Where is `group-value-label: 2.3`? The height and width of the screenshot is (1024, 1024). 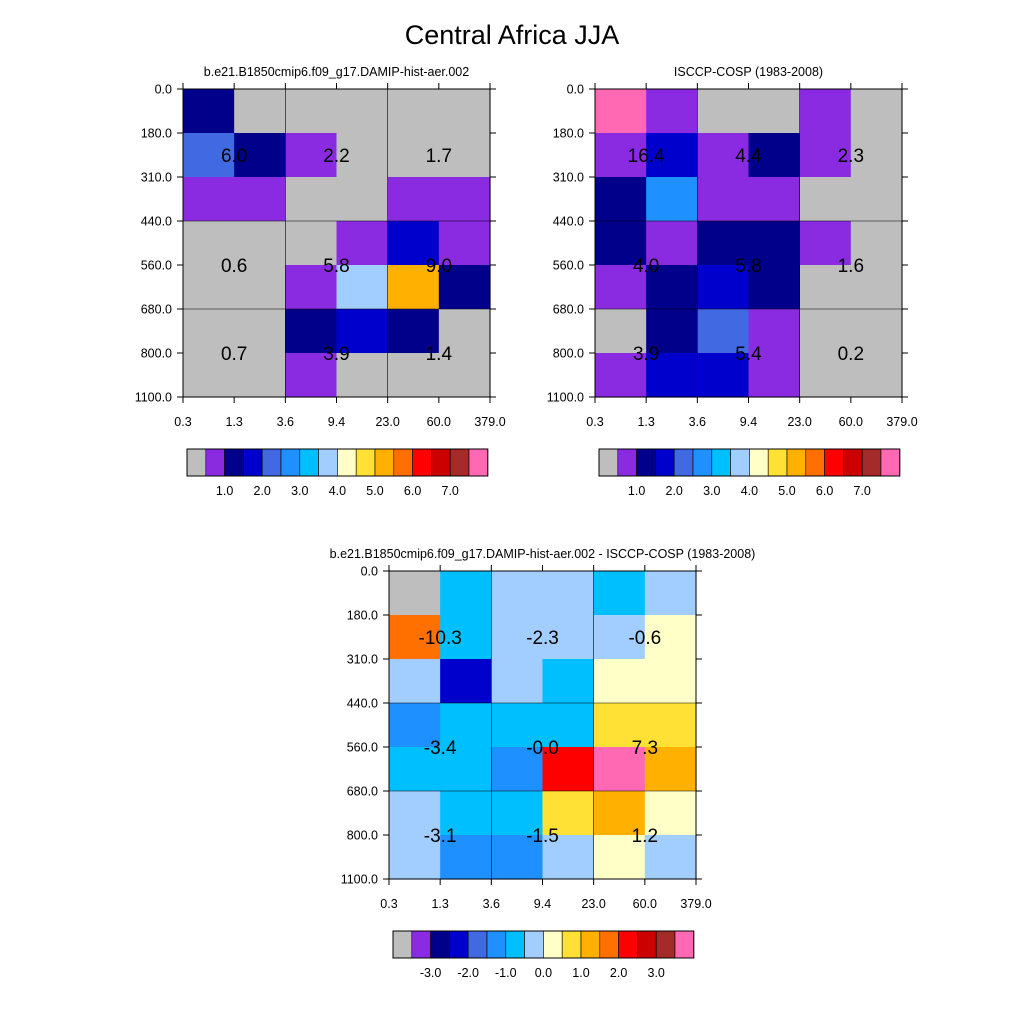
group-value-label: 2.3 is located at coordinates (851, 156).